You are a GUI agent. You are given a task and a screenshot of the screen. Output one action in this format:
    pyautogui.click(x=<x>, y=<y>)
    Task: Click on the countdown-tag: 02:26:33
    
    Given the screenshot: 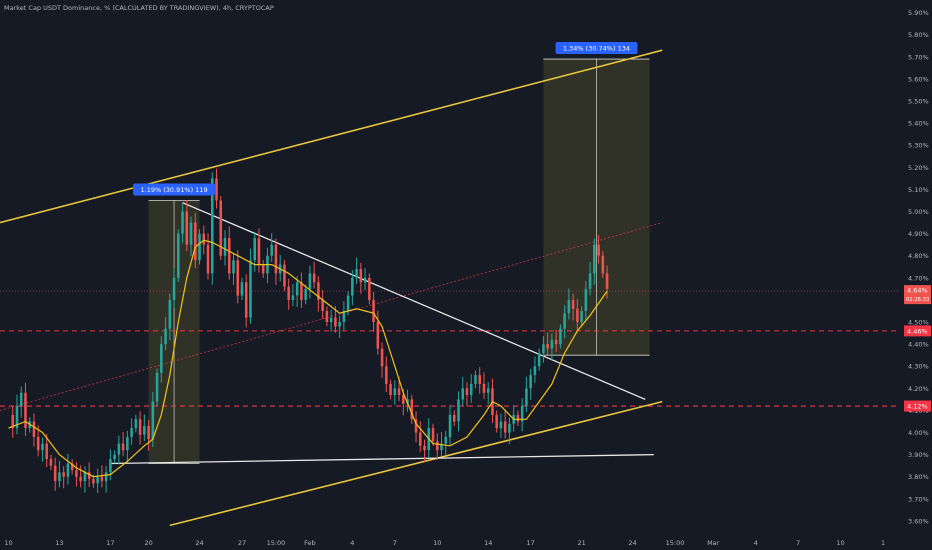 What is the action you would take?
    pyautogui.click(x=917, y=300)
    